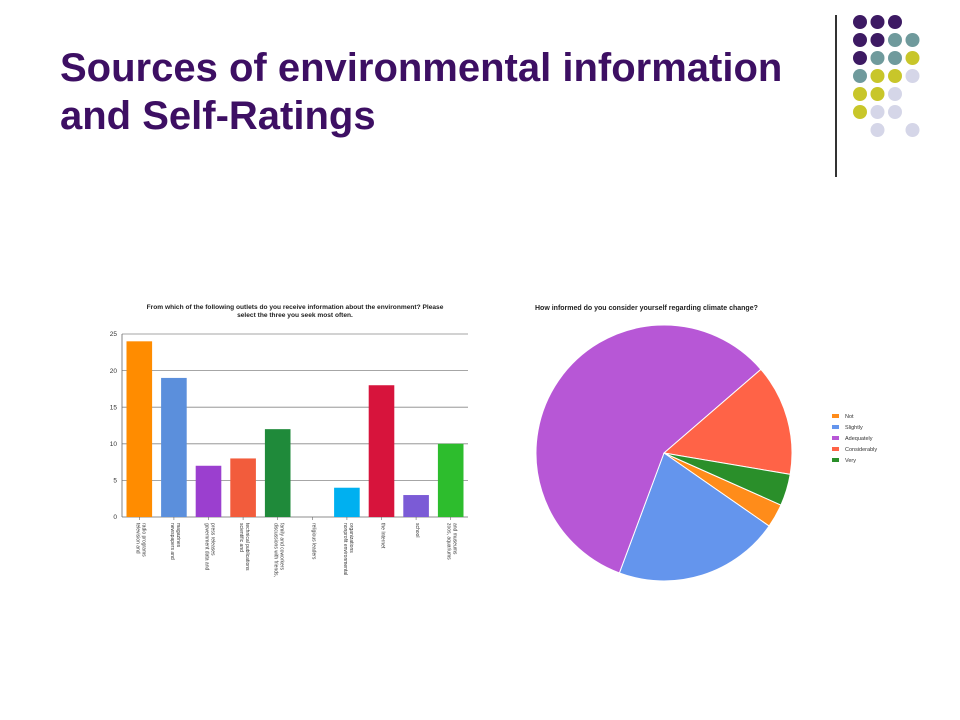 This screenshot has height=720, width=960. What do you see at coordinates (210, 546) in the screenshot?
I see `x-tick-label: government data andpress releases` at bounding box center [210, 546].